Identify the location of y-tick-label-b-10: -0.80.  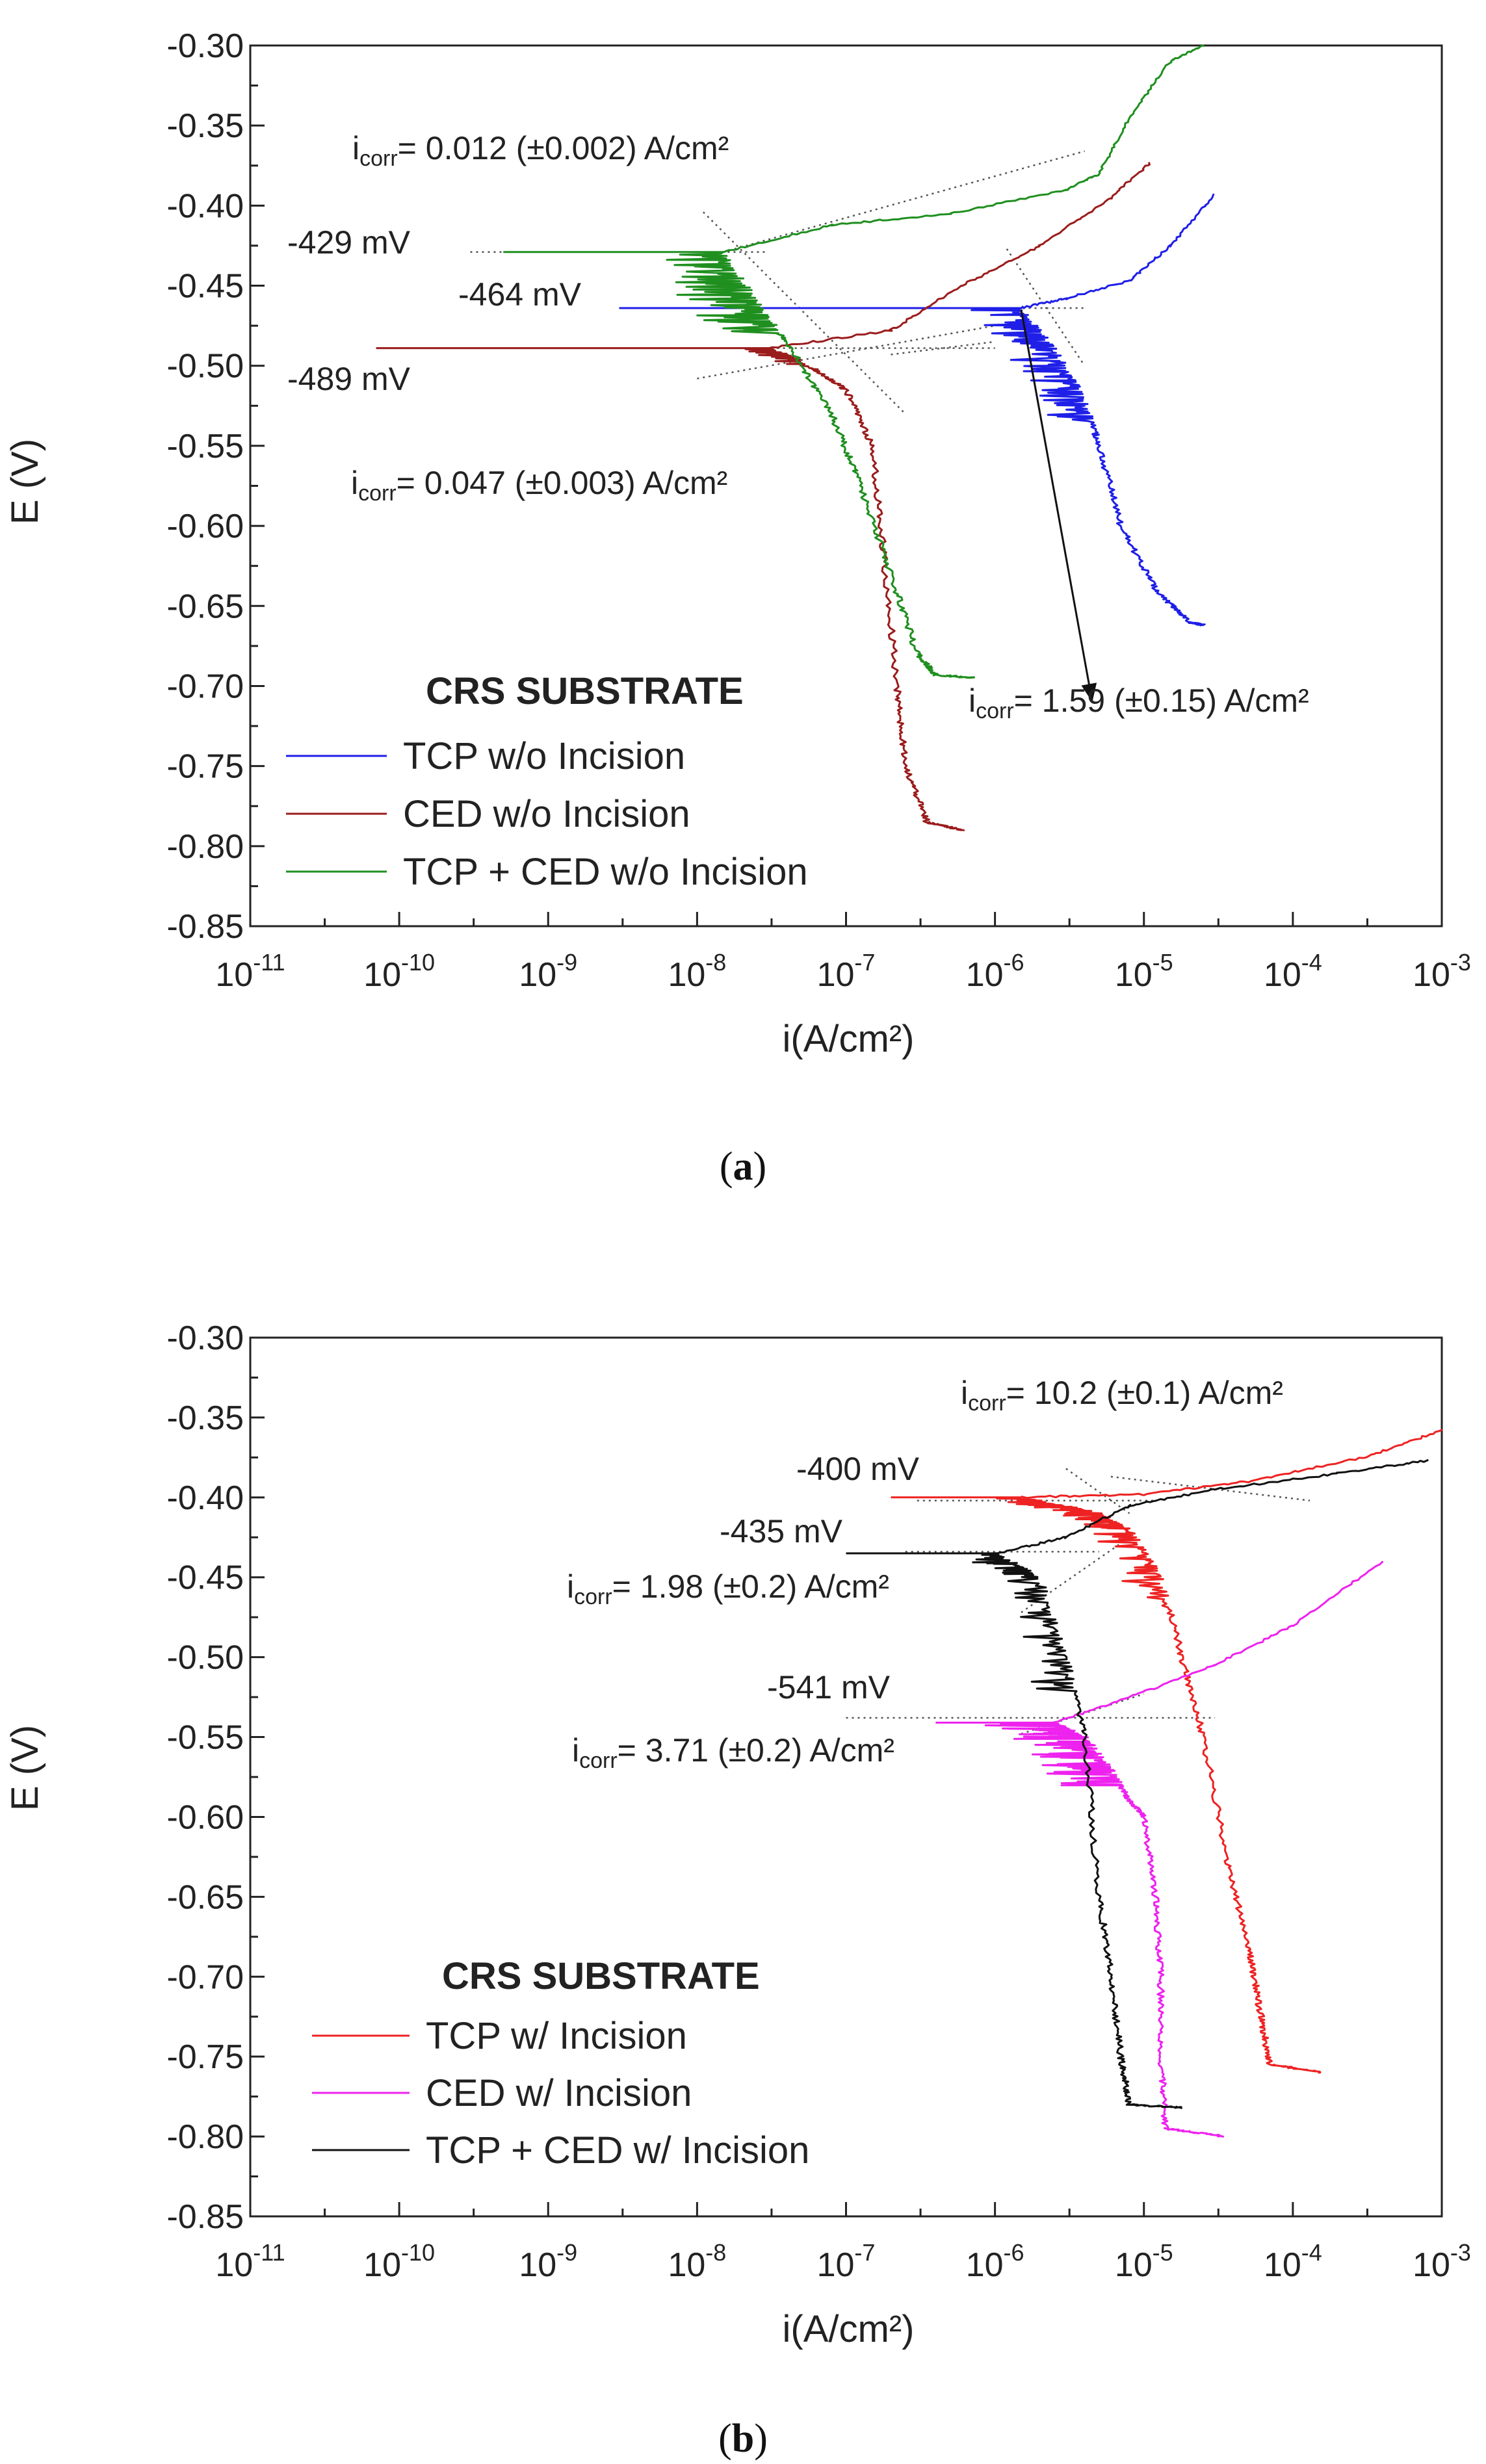
(205, 2137).